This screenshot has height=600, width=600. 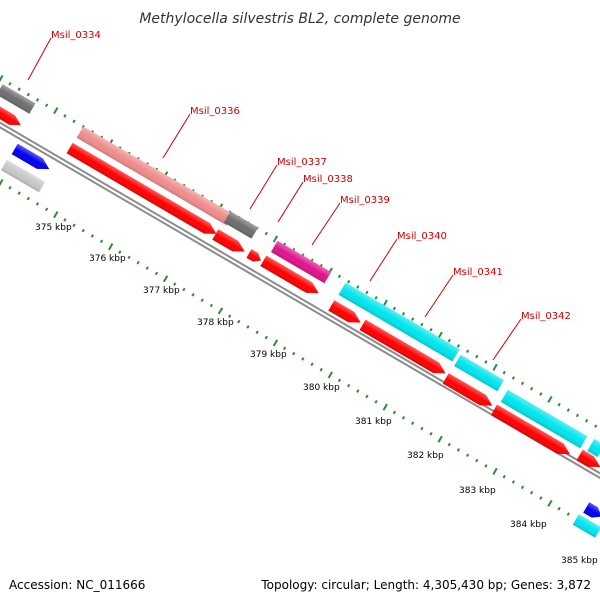 I want to click on gene-gray-inner, so click(x=23, y=176).